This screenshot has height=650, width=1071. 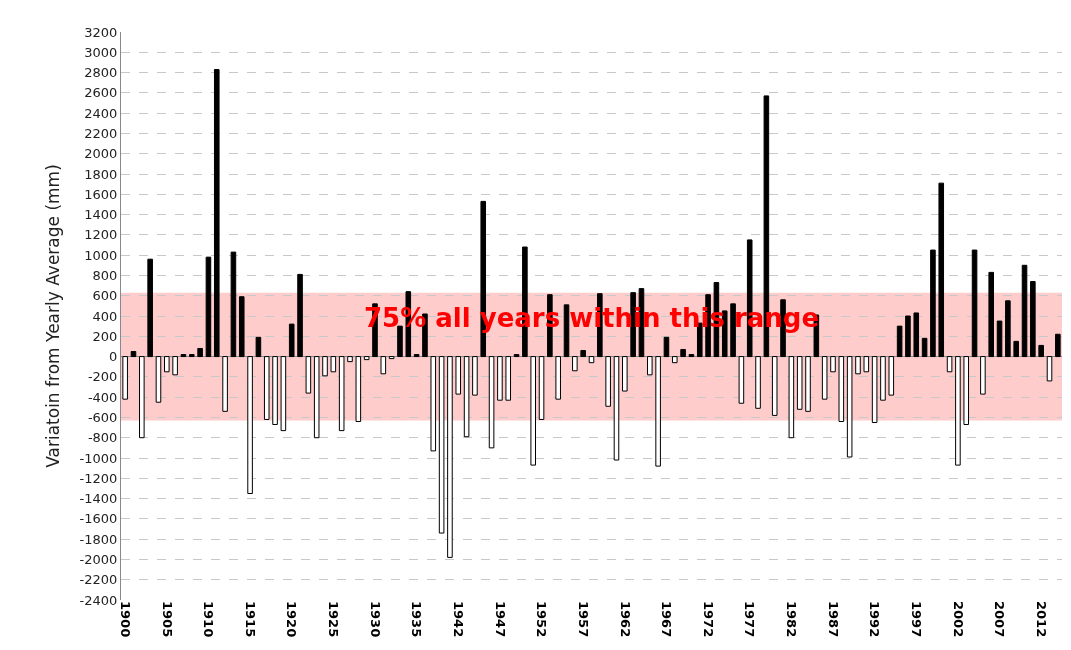 I want to click on x-tick-label: 1972, so click(x=708, y=619).